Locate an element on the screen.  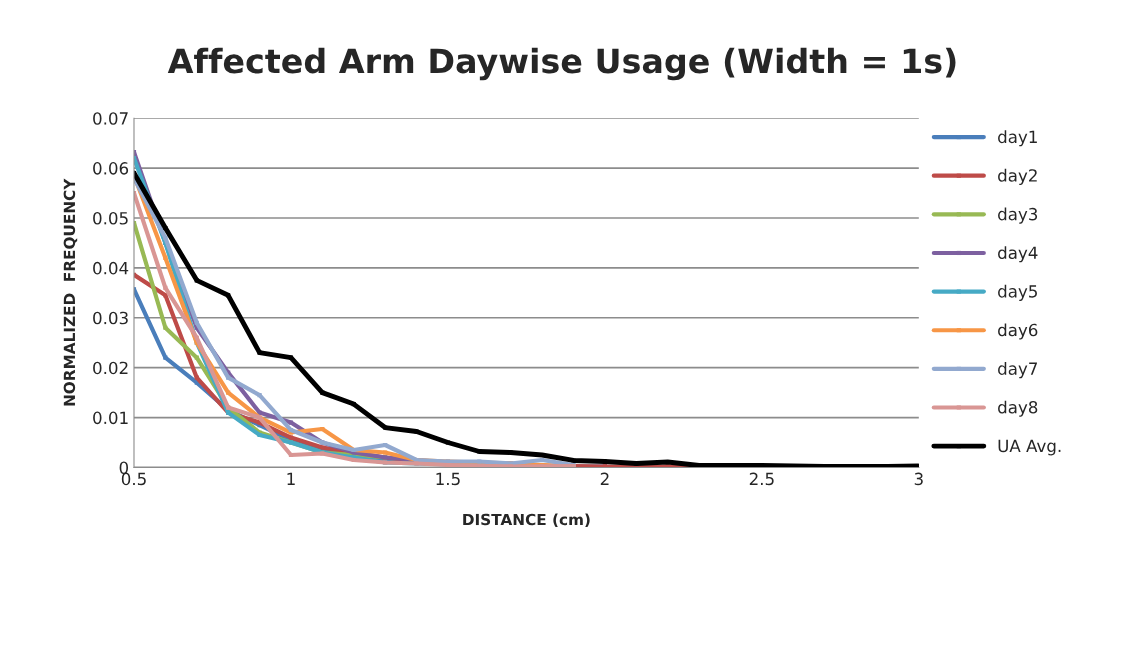
legend-label: day3 is located at coordinates (1018, 215).